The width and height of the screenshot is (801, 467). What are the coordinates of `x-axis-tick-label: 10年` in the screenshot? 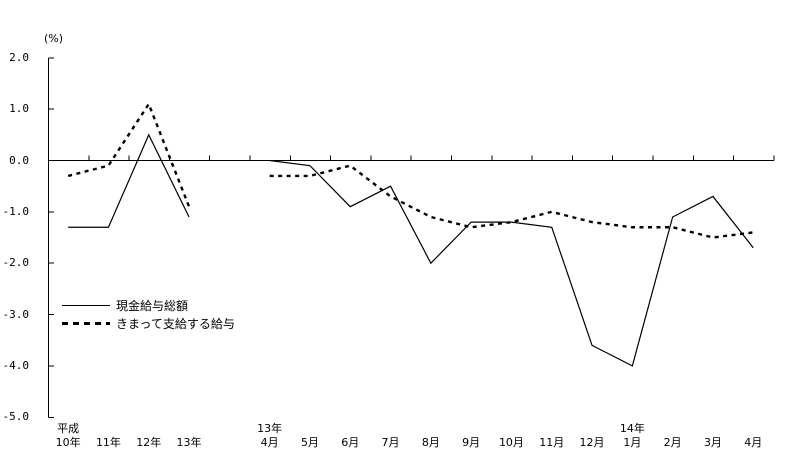 It's located at (68, 442).